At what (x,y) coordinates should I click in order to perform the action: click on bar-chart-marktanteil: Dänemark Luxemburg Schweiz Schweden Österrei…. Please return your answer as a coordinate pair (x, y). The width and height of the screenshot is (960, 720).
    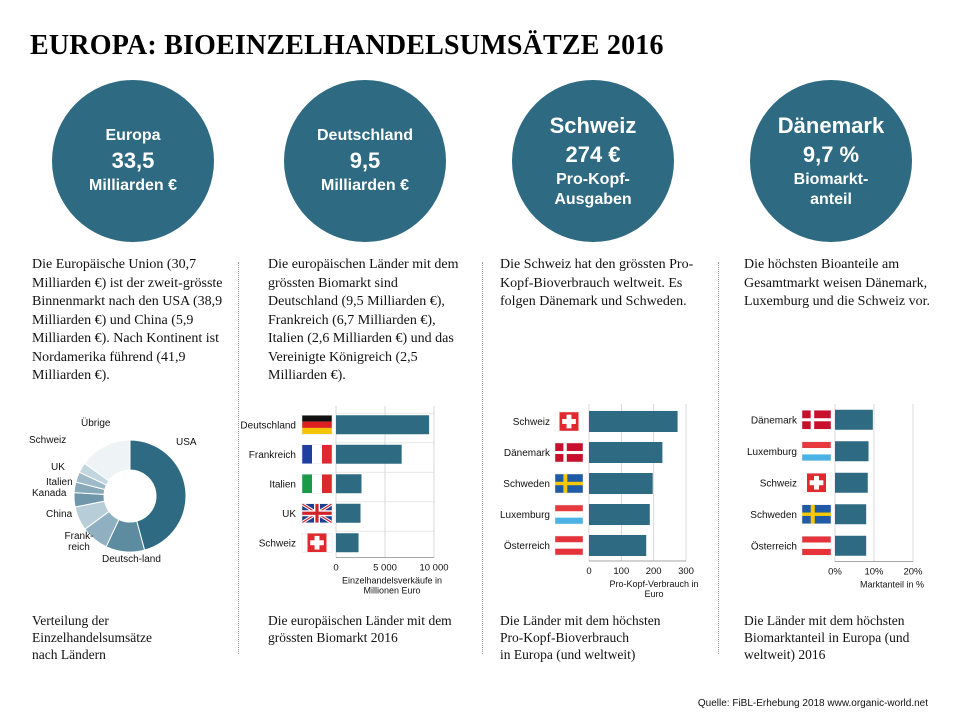
    Looking at the image, I should click on (835, 497).